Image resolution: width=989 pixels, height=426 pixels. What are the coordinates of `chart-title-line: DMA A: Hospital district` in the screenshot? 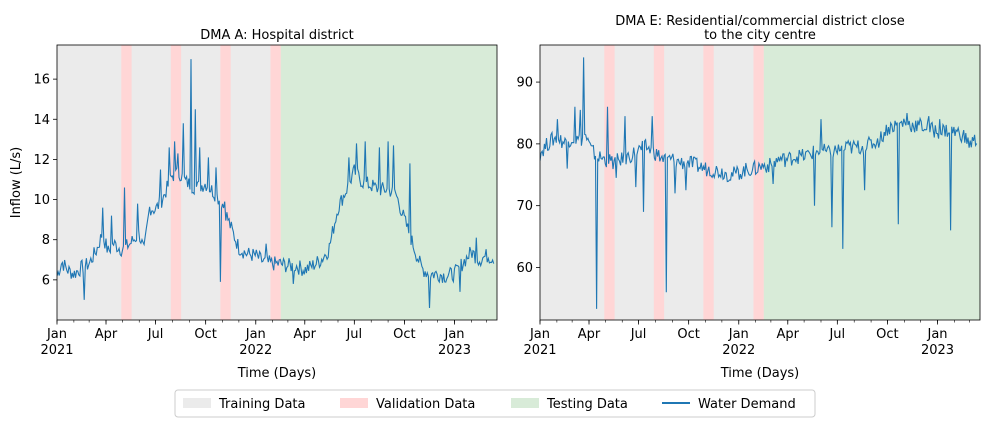 It's located at (277, 35).